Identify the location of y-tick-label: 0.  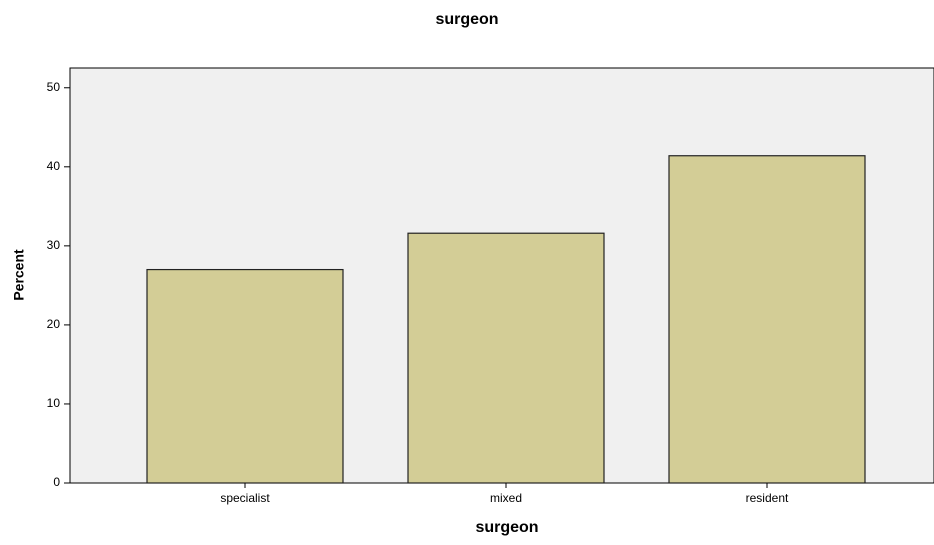
(56, 482).